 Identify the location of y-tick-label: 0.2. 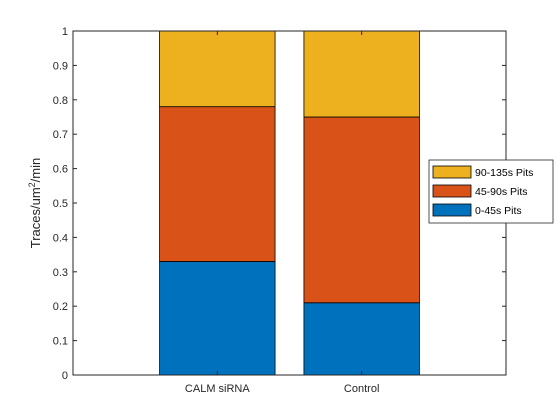
(60, 307).